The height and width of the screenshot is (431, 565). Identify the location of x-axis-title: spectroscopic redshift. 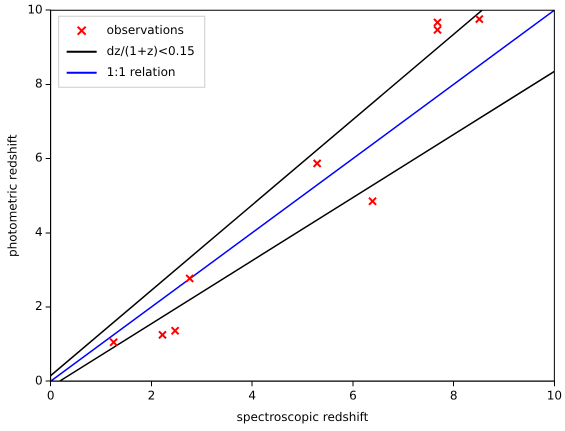
(302, 417).